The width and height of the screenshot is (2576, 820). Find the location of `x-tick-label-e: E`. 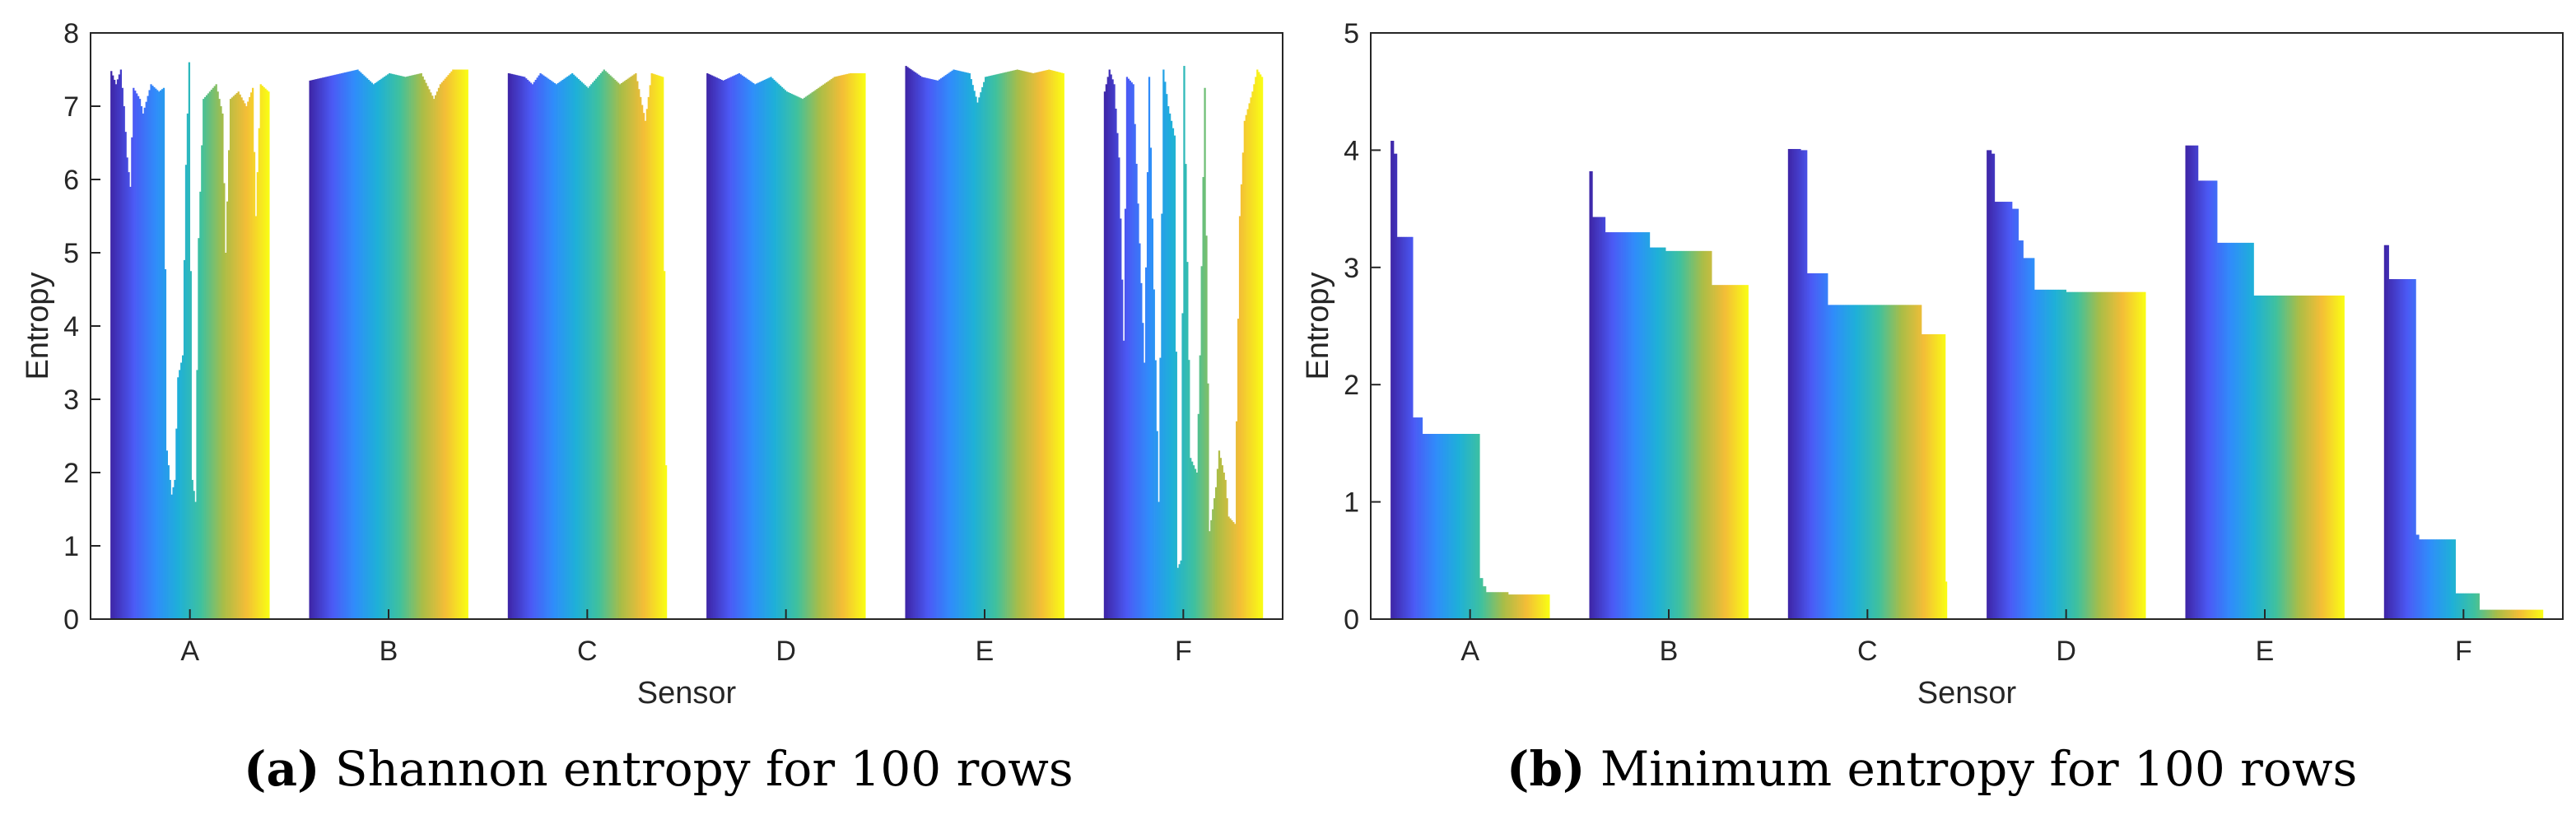

x-tick-label-e: E is located at coordinates (2265, 651).